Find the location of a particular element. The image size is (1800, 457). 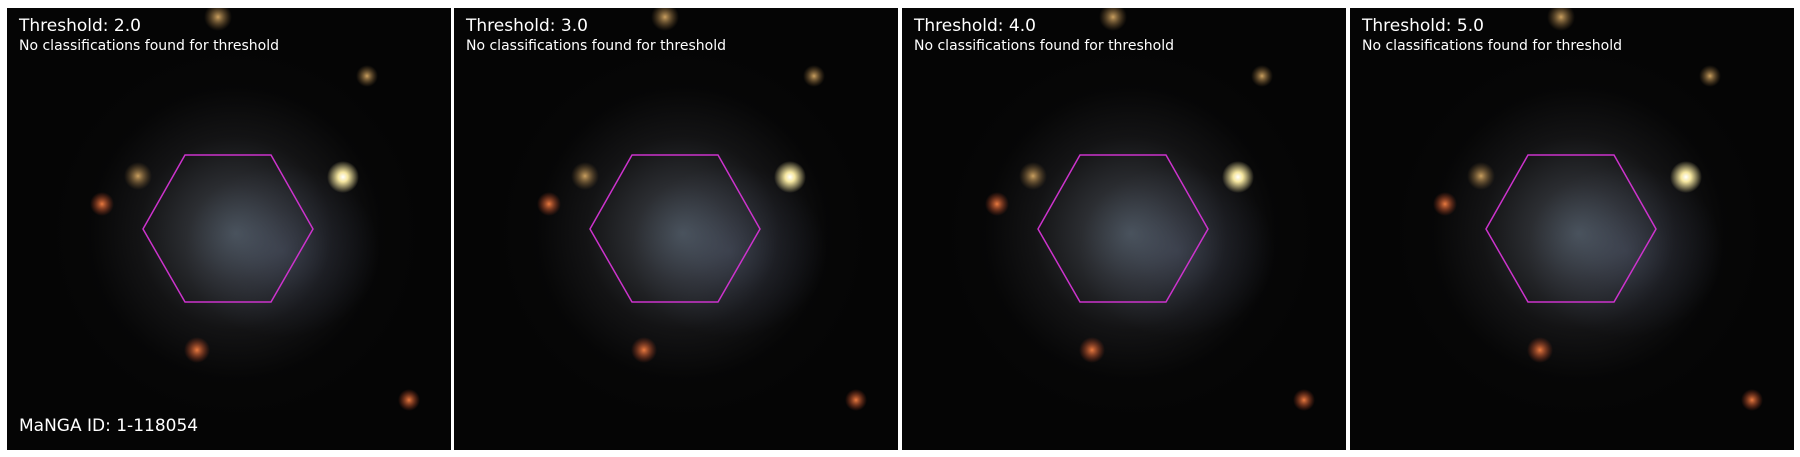

panel-title: Threshold: 5.0 is located at coordinates (1423, 26).